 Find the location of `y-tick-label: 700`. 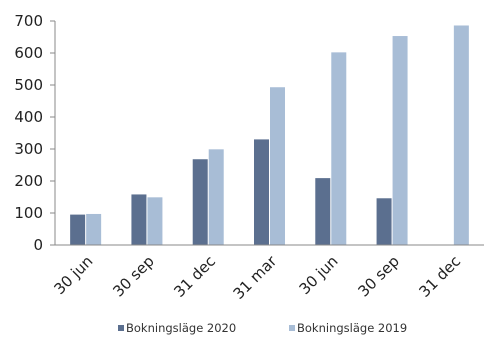

y-tick-label: 700 is located at coordinates (28, 21).